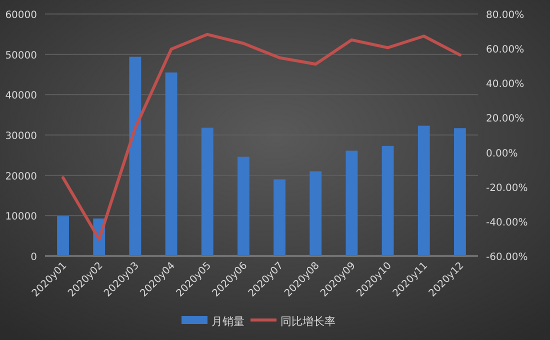  Describe the element at coordinates (507, 188) in the screenshot. I see `y2-tick-label: -20.00%` at that location.